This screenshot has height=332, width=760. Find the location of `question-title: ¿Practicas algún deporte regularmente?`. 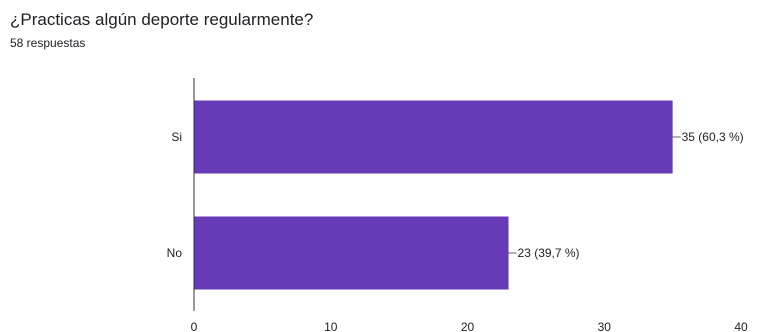

question-title: ¿Practicas algún deporte regularmente? is located at coordinates (162, 19).